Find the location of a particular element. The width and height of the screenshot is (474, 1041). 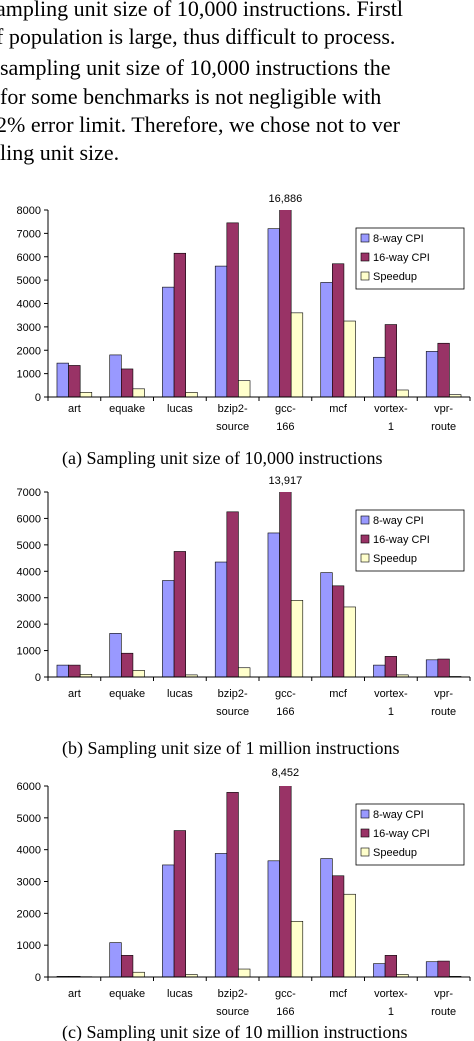

legend-label: Speedup is located at coordinates (395, 277).